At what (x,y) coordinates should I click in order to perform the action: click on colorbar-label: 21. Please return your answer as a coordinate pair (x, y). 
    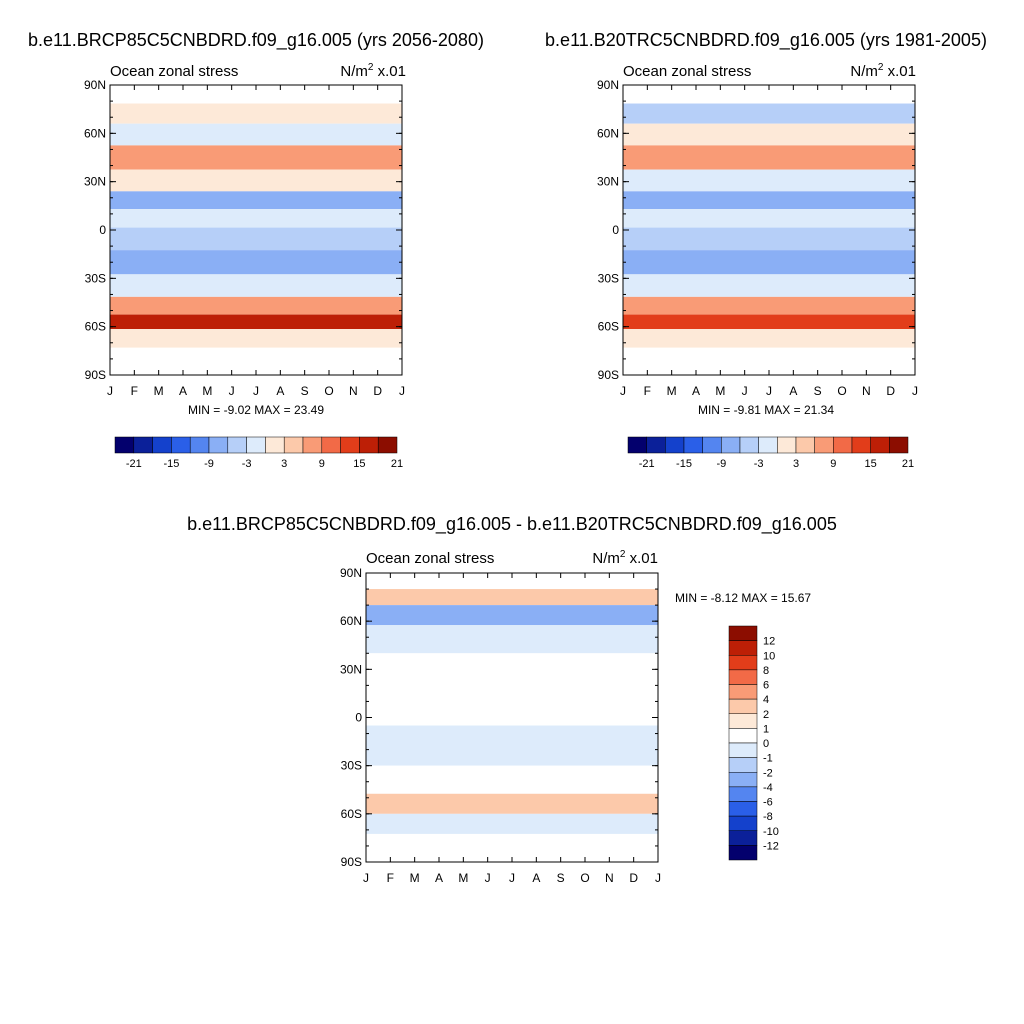
    Looking at the image, I should click on (397, 464).